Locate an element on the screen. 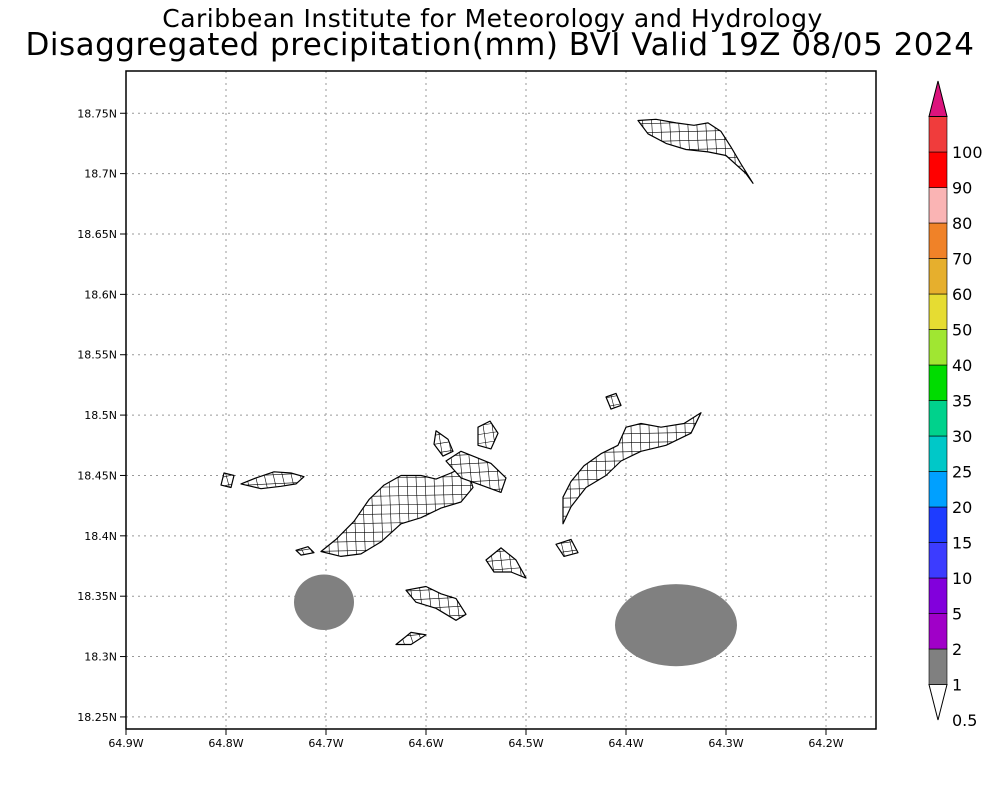 This screenshot has width=1000, height=800. x-tick-label: 64.5W is located at coordinates (525, 743).